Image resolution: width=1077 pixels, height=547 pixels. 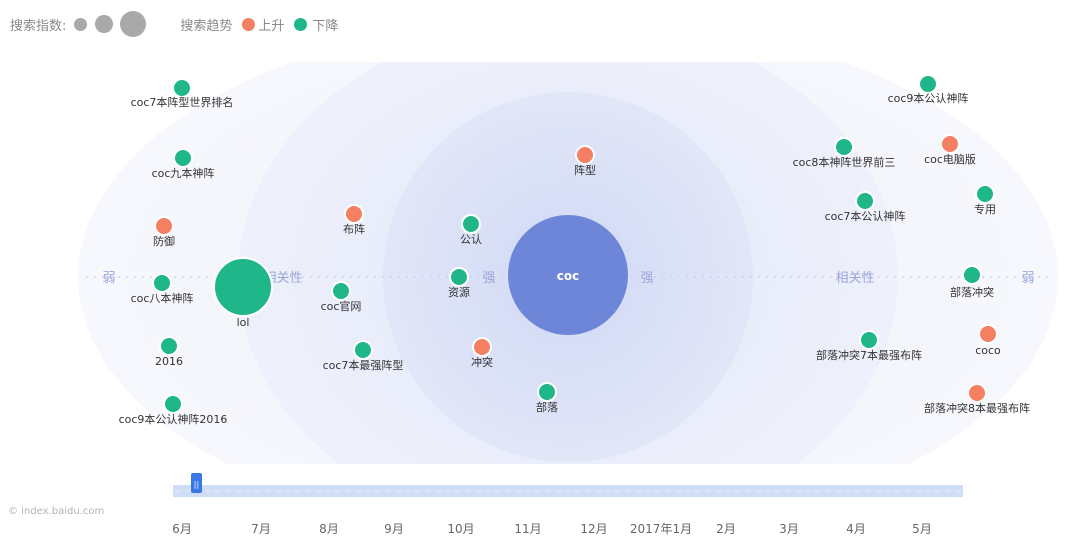 I want to click on keyword-node: coc7本公认神阵, so click(x=865, y=207).